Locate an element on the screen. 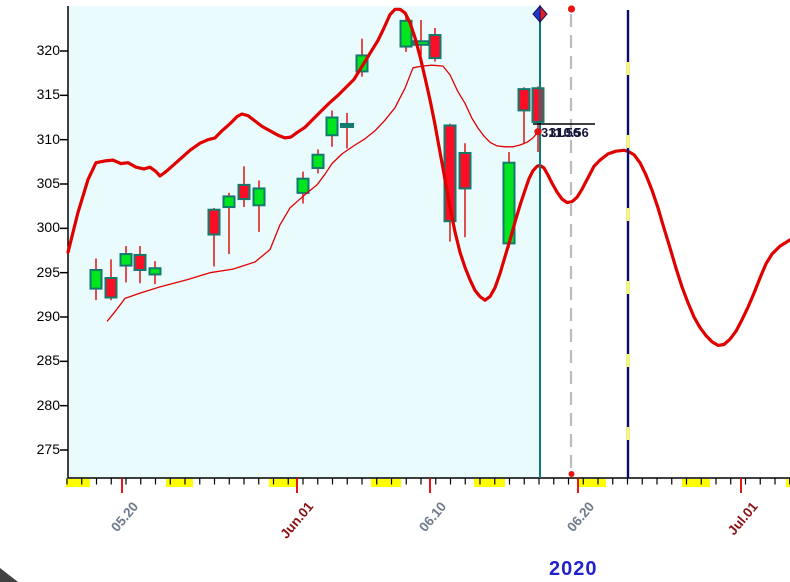 The width and height of the screenshot is (790, 582). y-axis-label: 295 is located at coordinates (48, 271).